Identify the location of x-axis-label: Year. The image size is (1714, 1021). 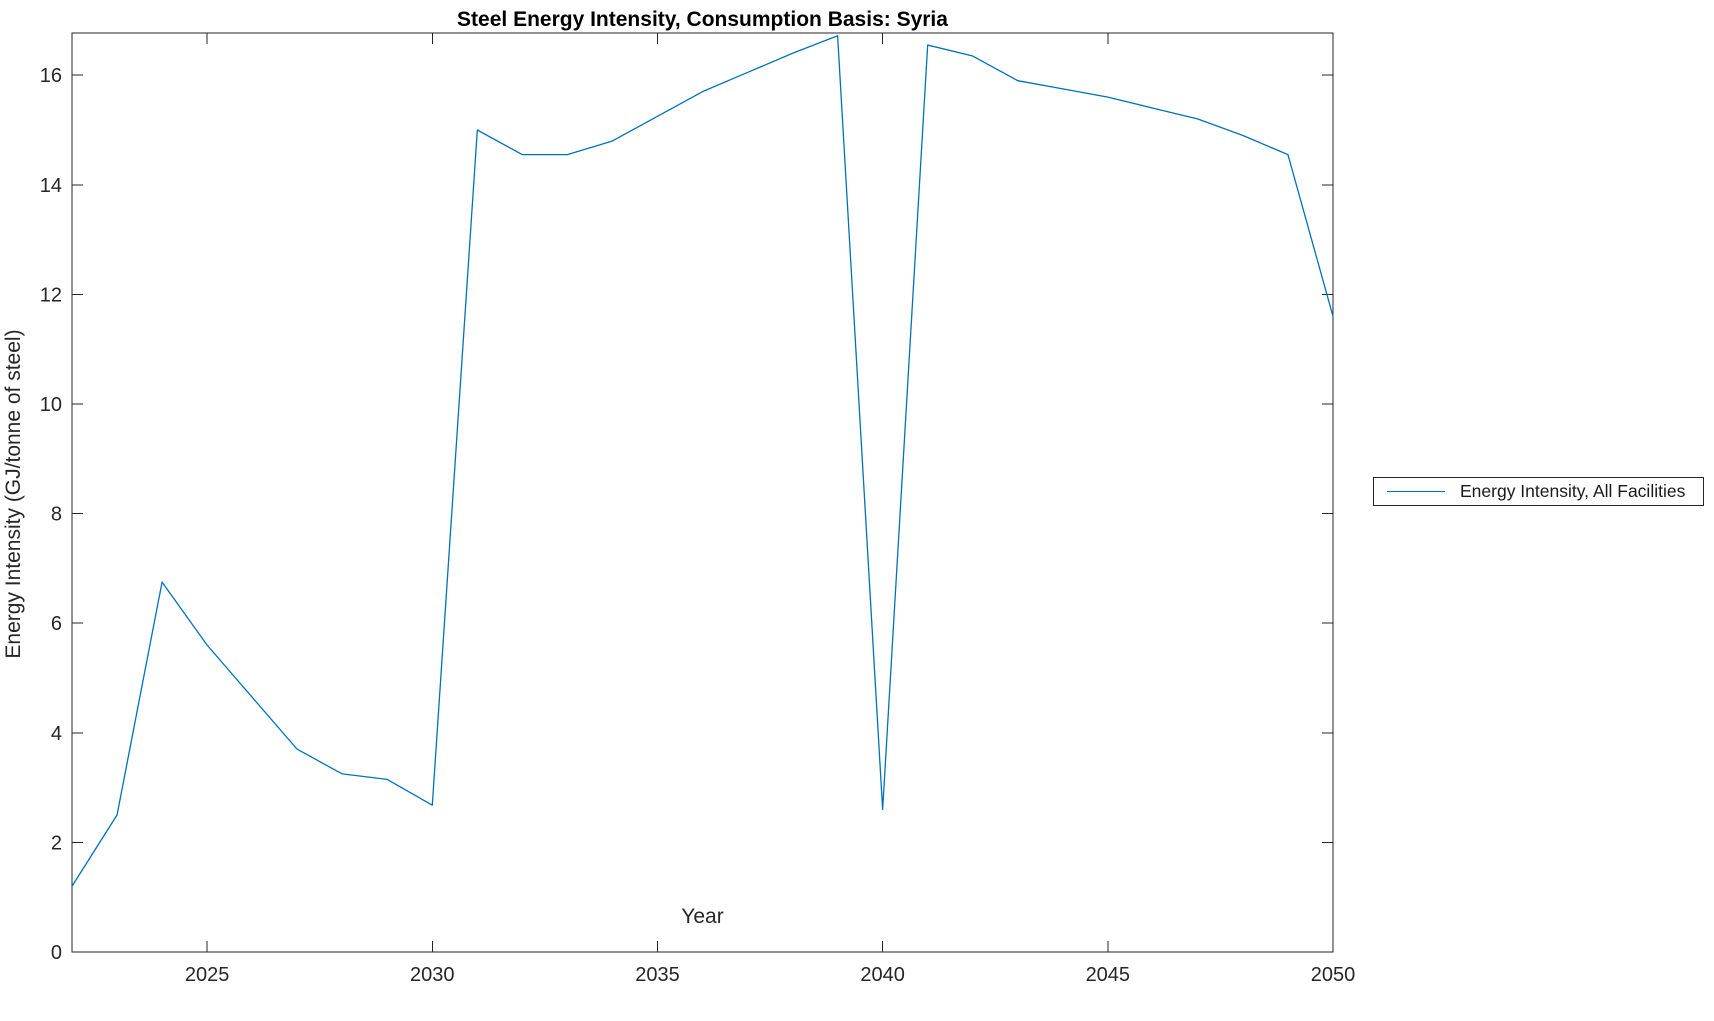
(702, 916).